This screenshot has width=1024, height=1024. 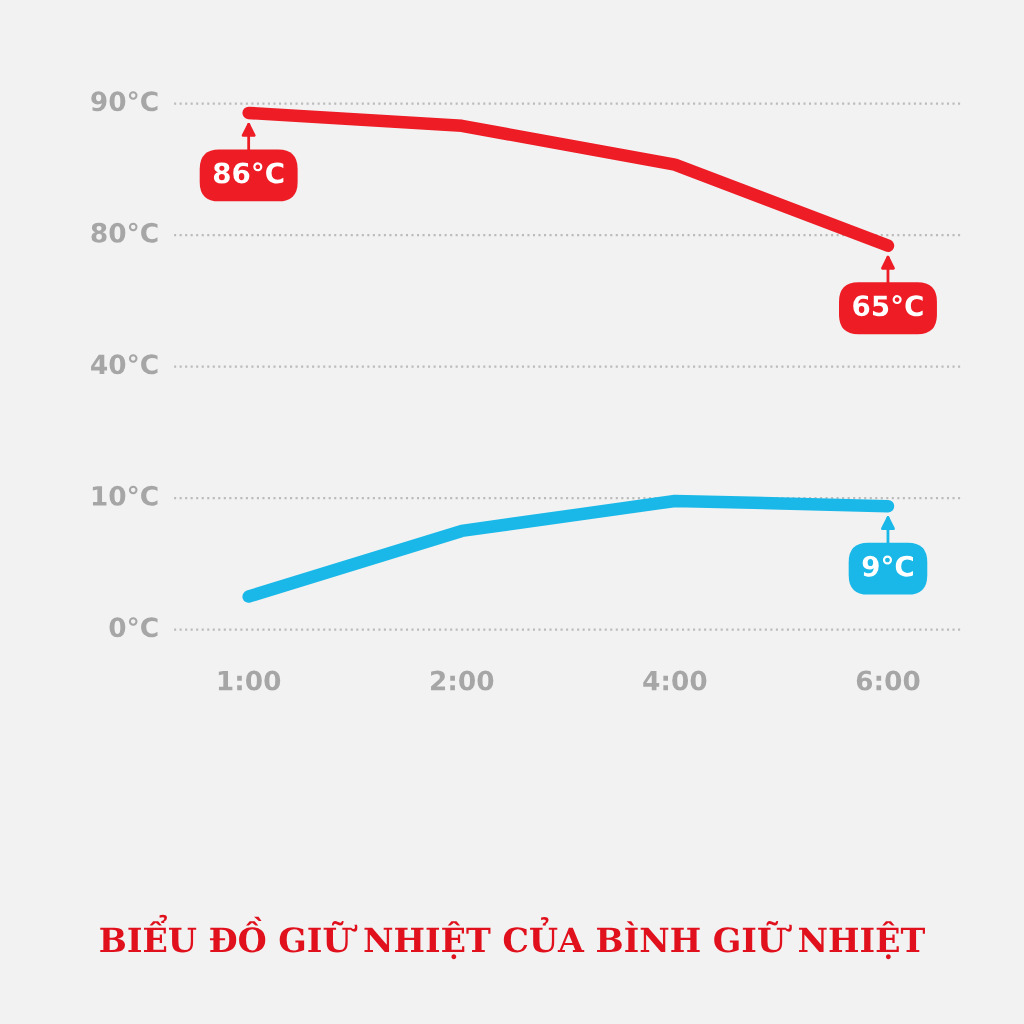 What do you see at coordinates (124, 232) in the screenshot?
I see `text: 80°C` at bounding box center [124, 232].